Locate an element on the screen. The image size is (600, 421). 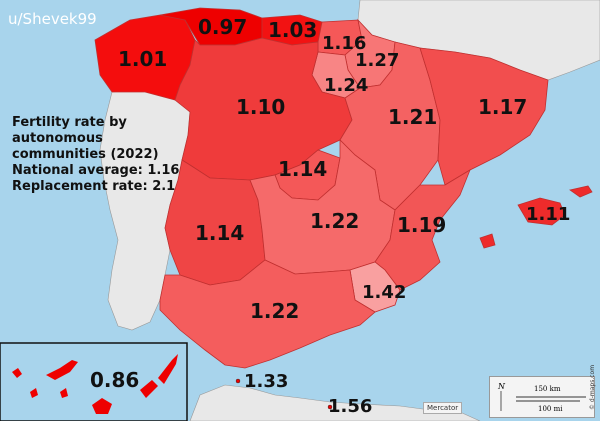
label-canary: 0.86 is located at coordinates (114, 380).